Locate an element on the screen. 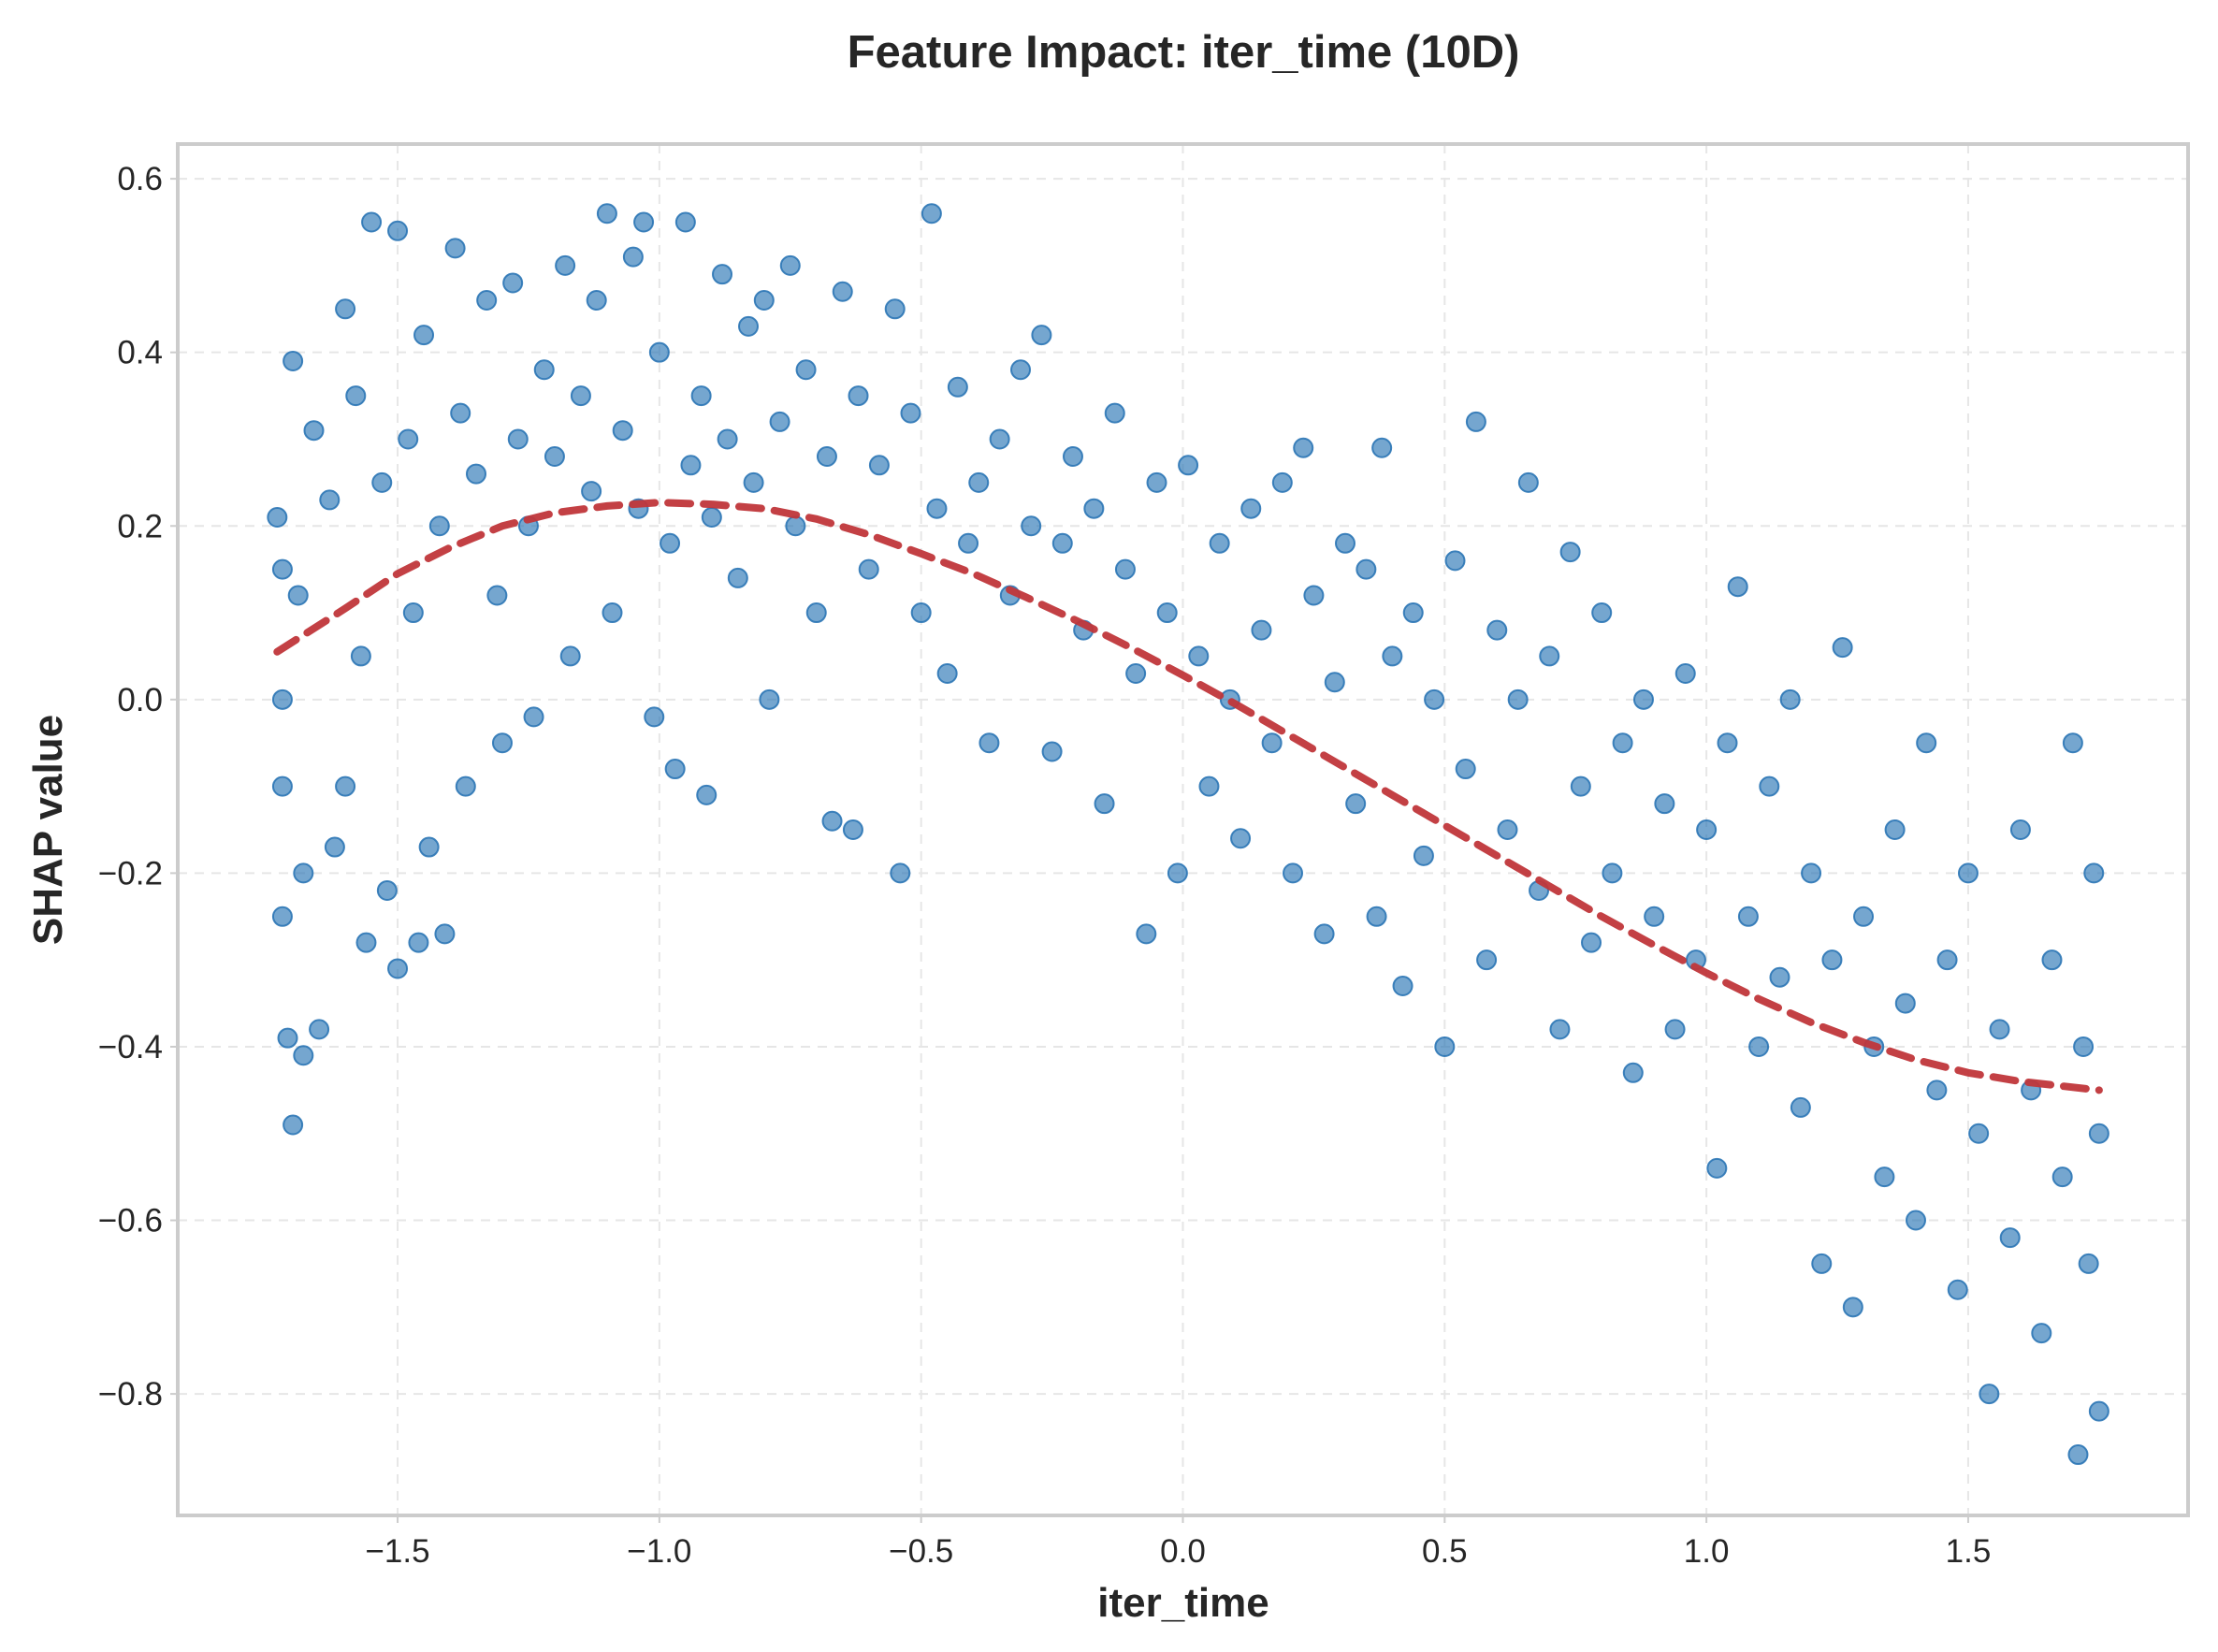 This screenshot has width=2218, height=1652. x-tick-label: −0.5 is located at coordinates (921, 1551).